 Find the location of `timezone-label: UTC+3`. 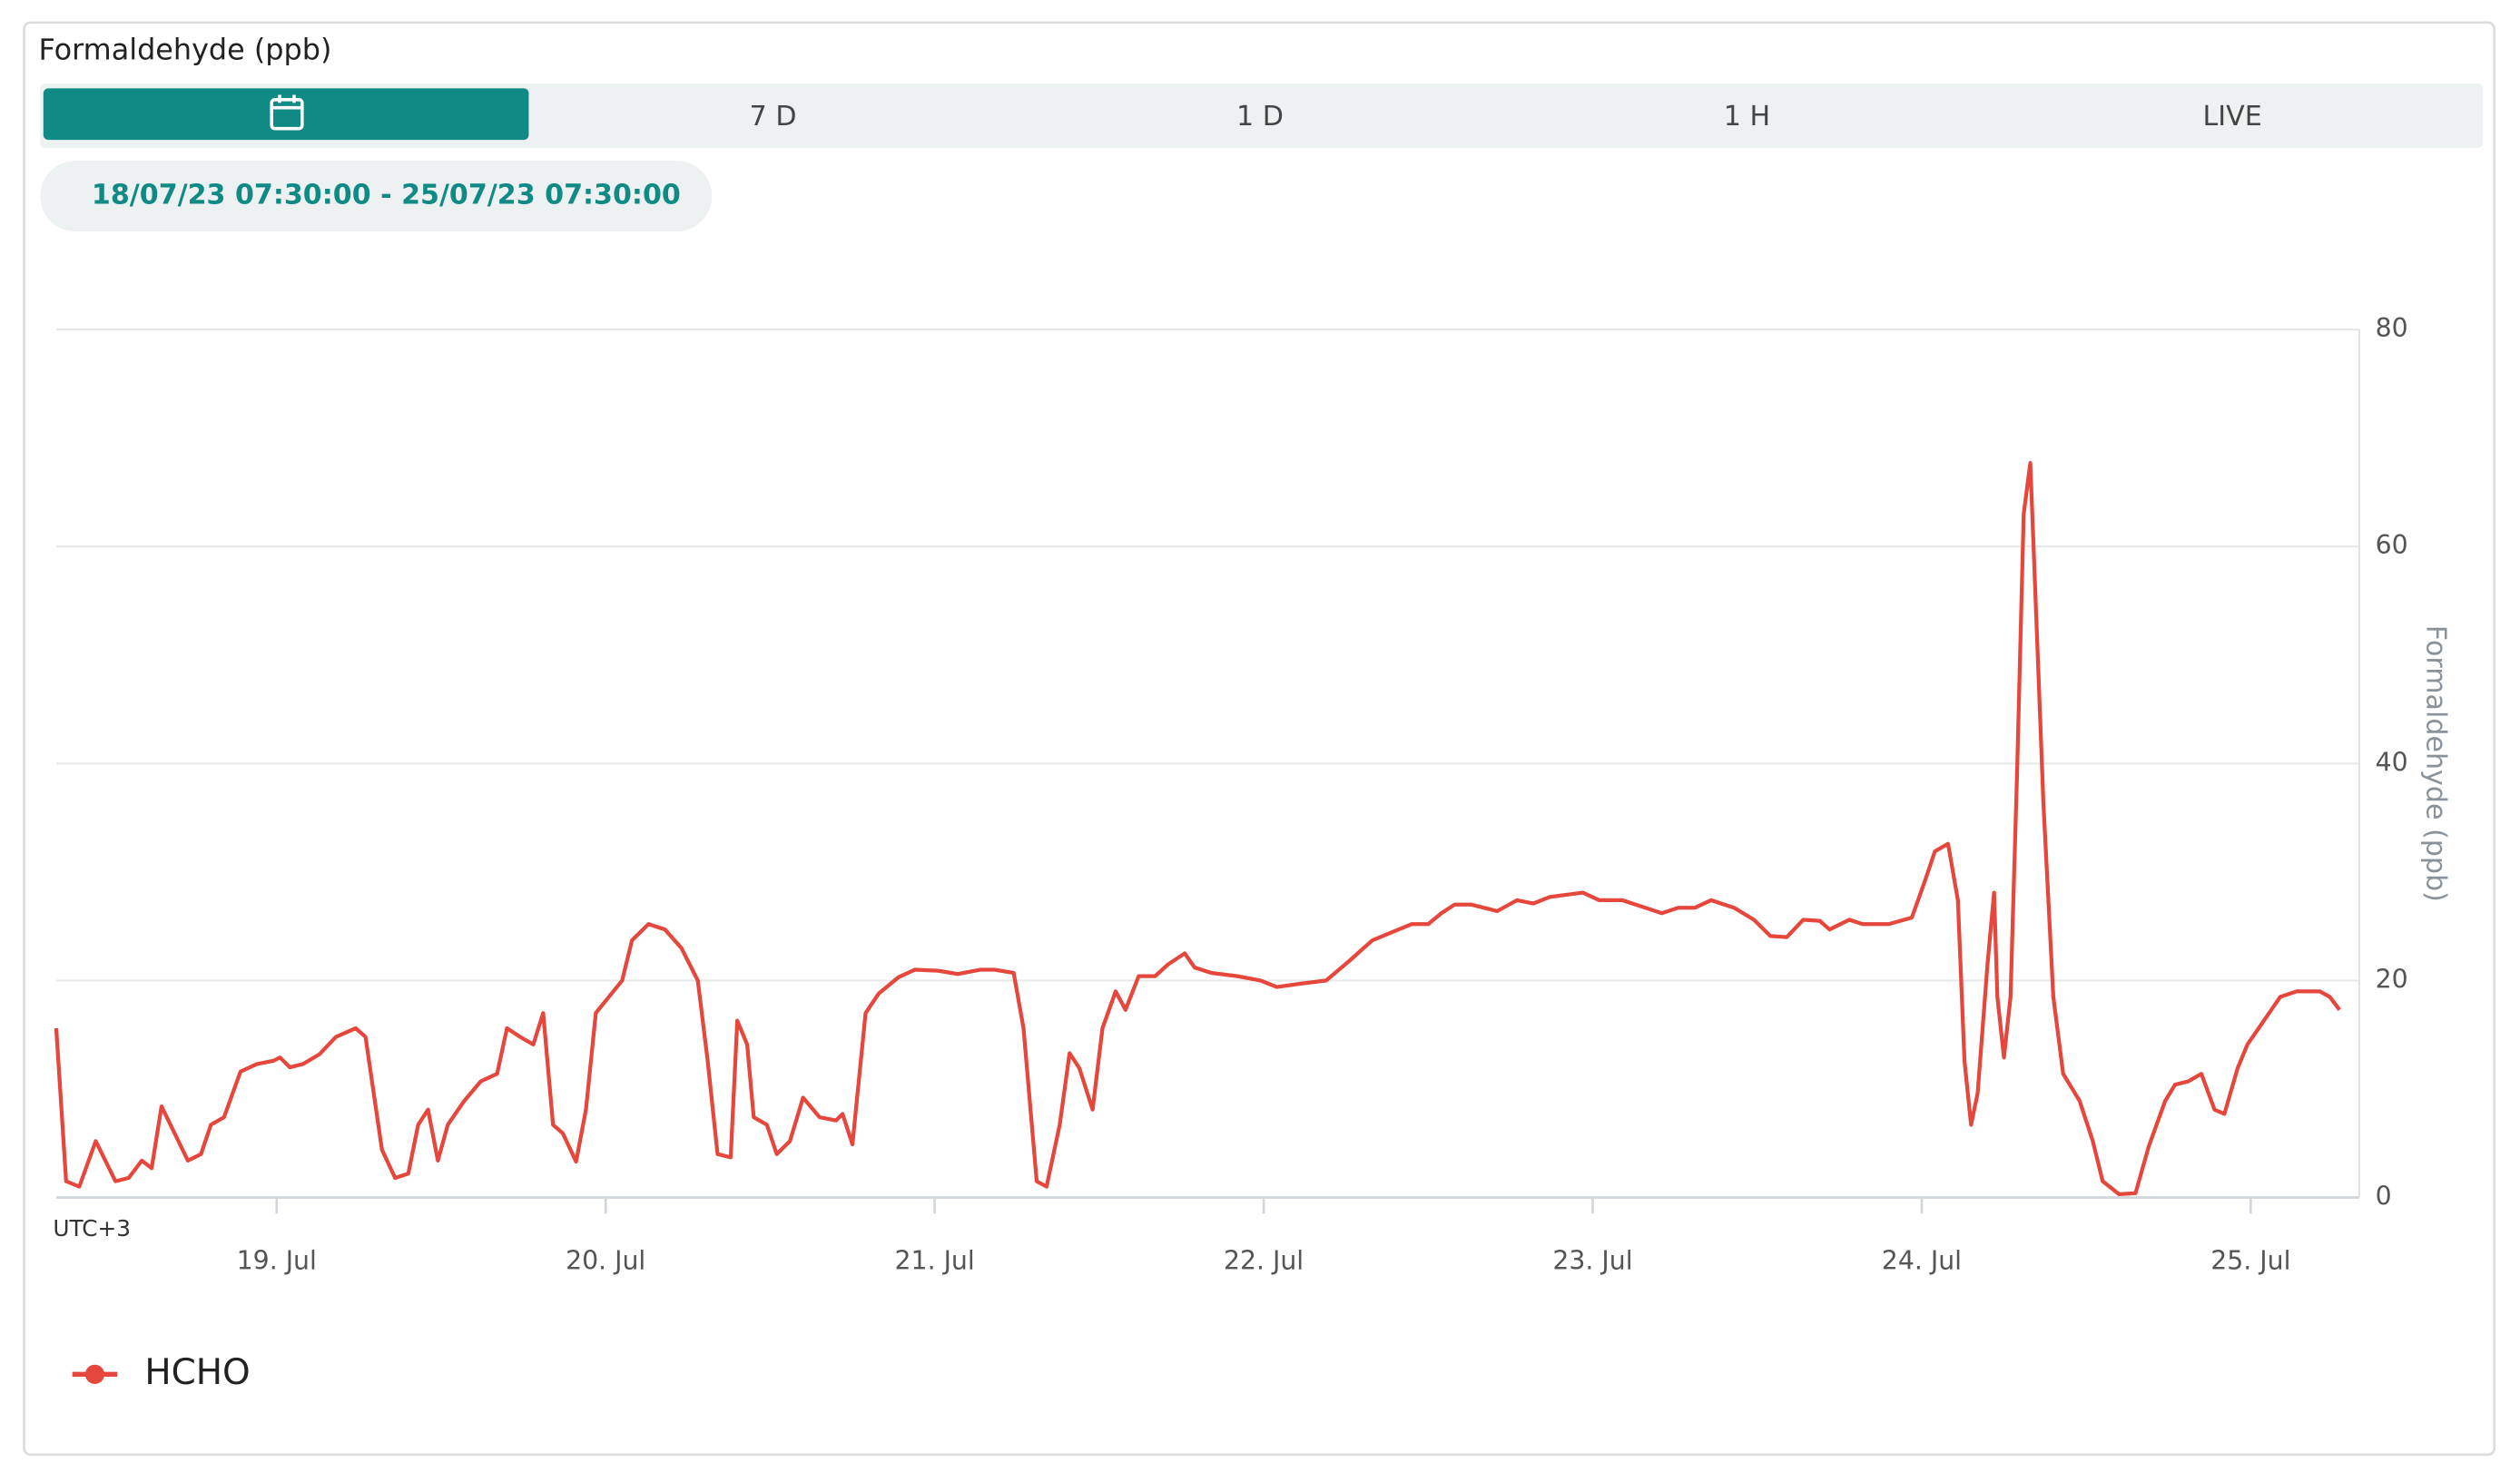

timezone-label: UTC+3 is located at coordinates (92, 1228).